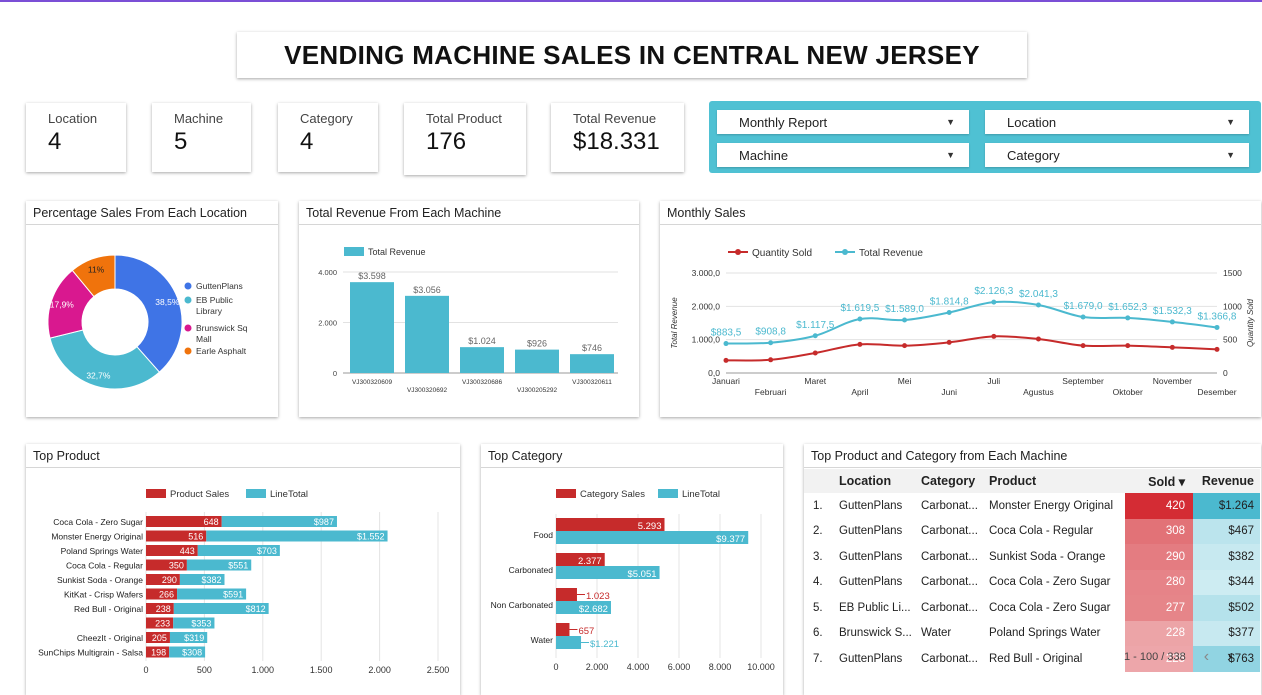 The width and height of the screenshot is (1262, 695). I want to click on location-dropdown: Location ▼, so click(1117, 122).